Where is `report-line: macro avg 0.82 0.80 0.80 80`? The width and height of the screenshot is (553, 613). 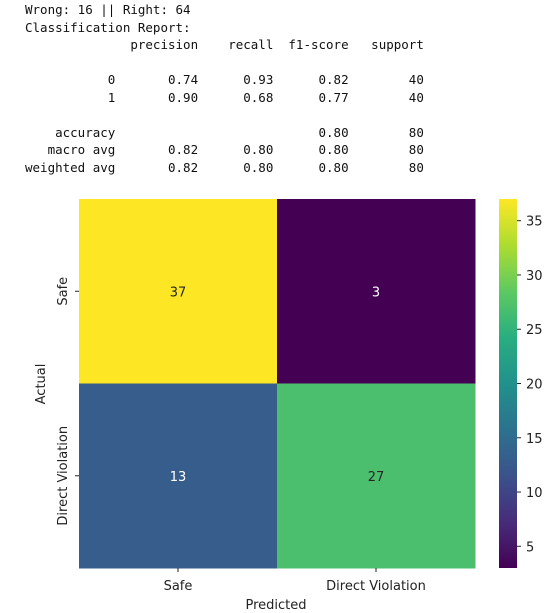
report-line: macro avg 0.82 0.80 0.80 80 is located at coordinates (224, 149).